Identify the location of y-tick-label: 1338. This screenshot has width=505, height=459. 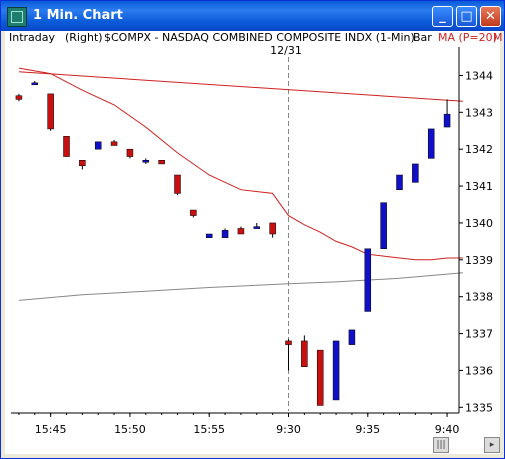
(479, 297).